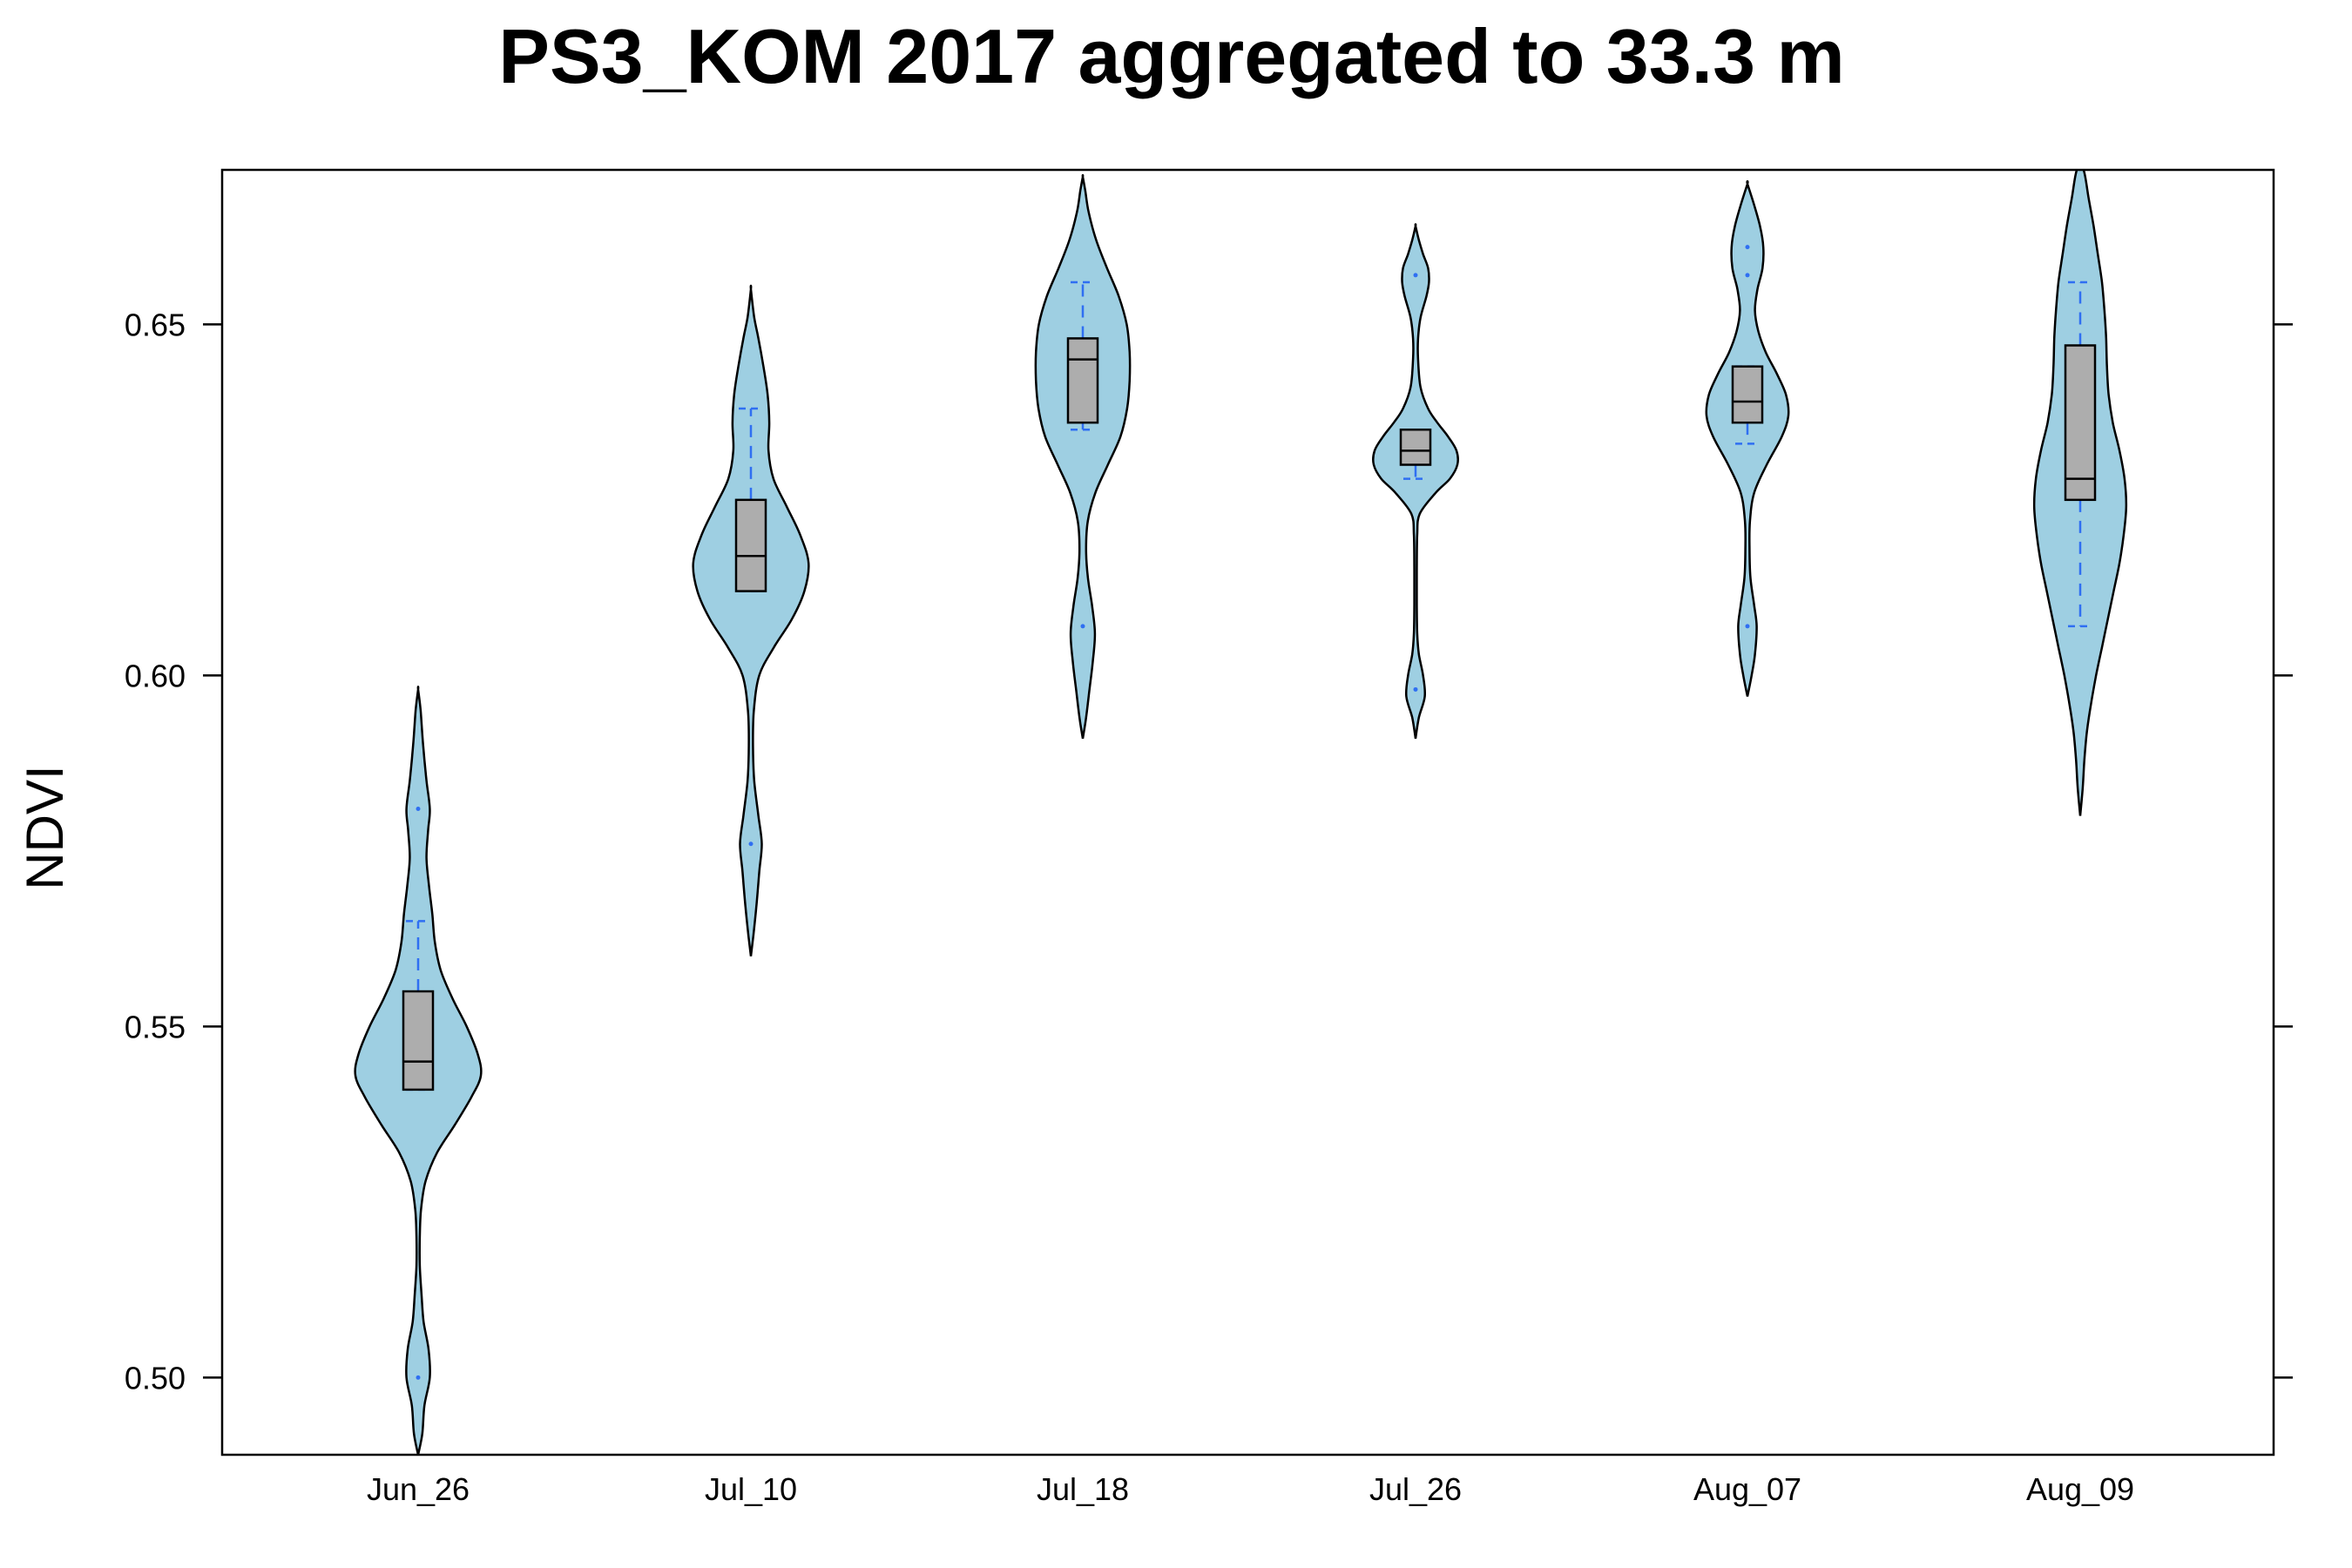  What do you see at coordinates (155, 1026) in the screenshot?
I see `y-tick-label: 0.55` at bounding box center [155, 1026].